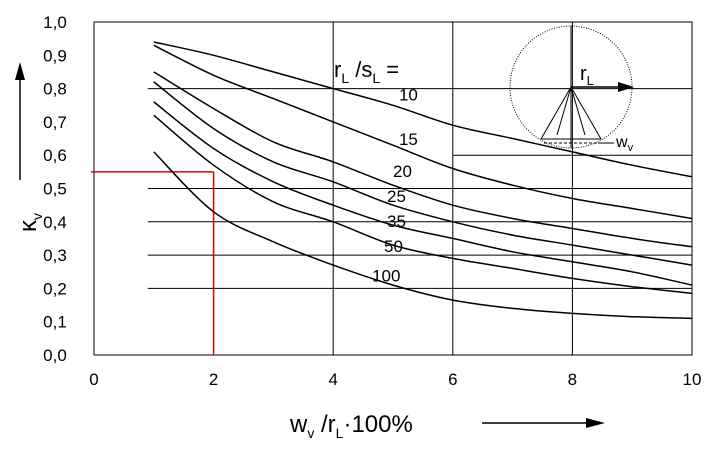 Image resolution: width=720 pixels, height=454 pixels. What do you see at coordinates (386, 276) in the screenshot?
I see `curve-label-100: 100` at bounding box center [386, 276].